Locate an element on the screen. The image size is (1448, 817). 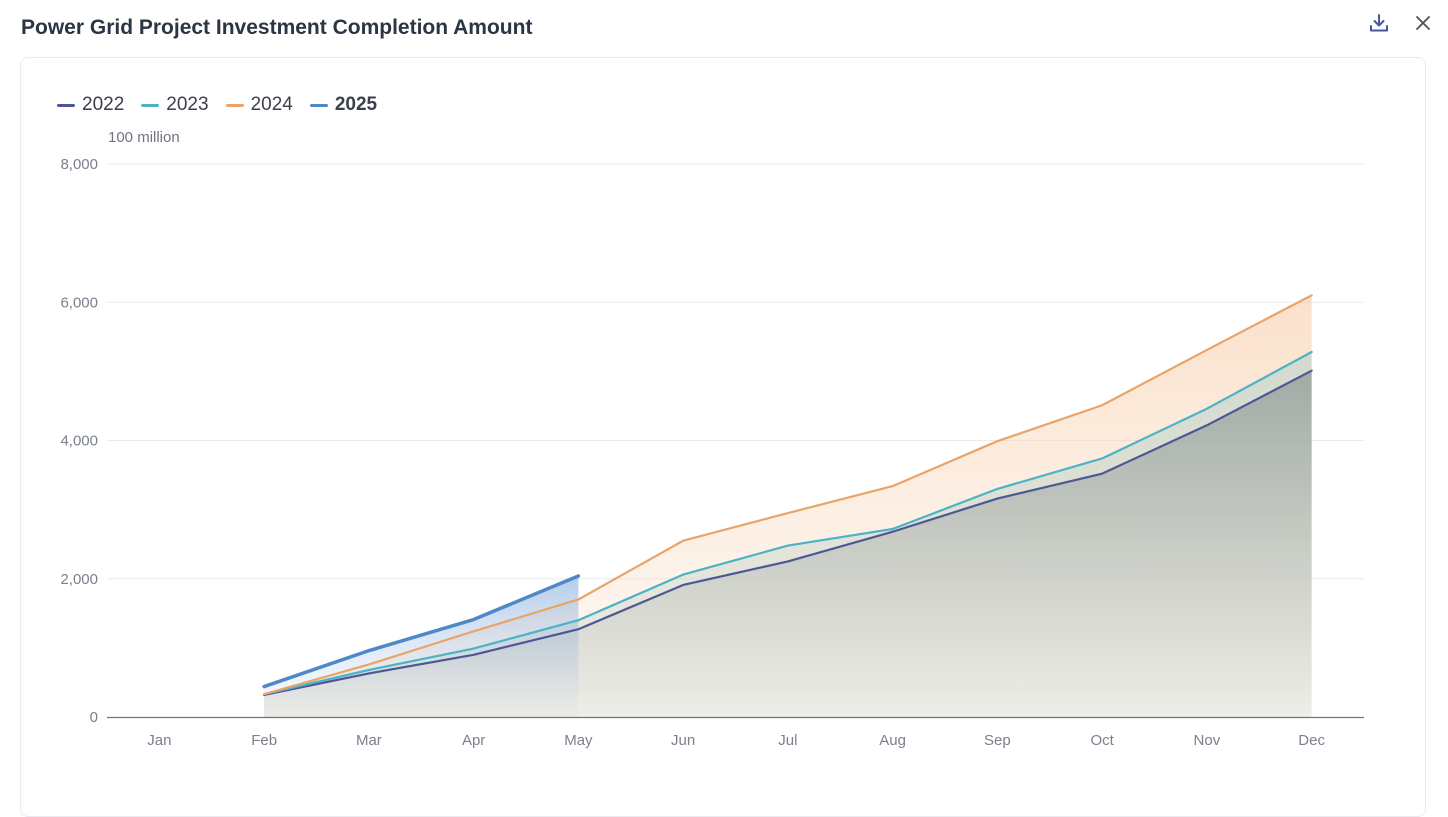
legend-label-2022: 2022 is located at coordinates (103, 104).